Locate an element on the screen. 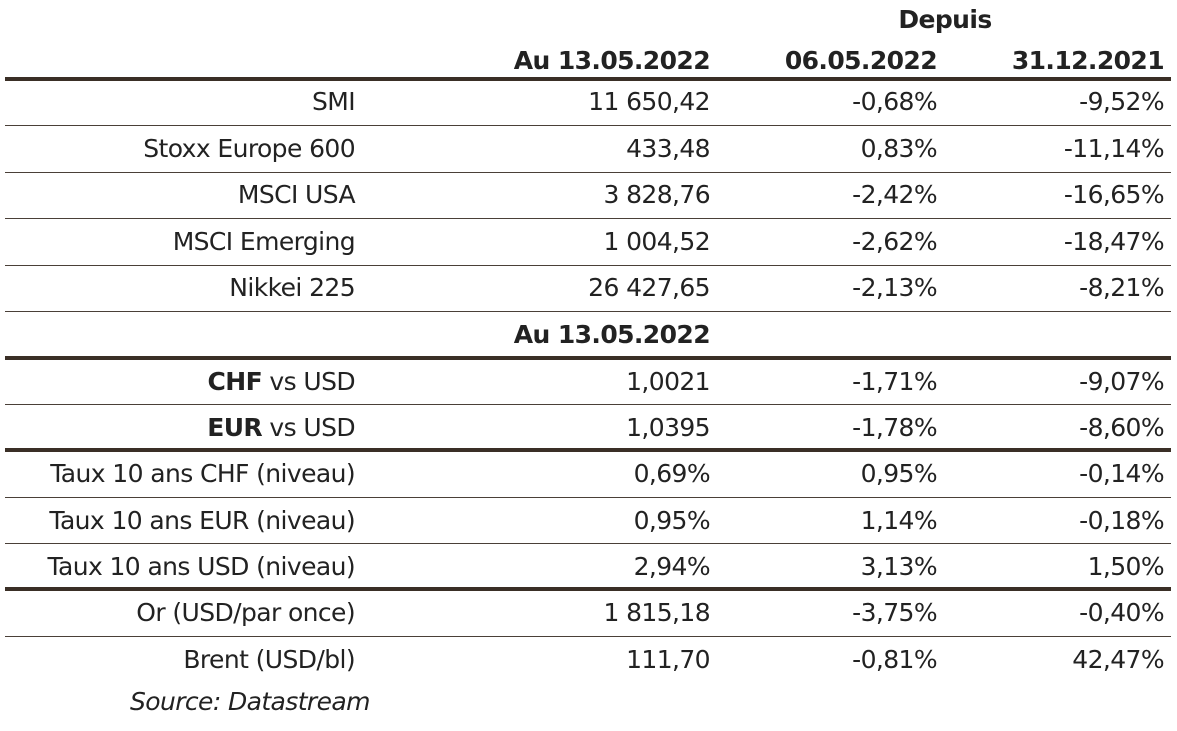 This screenshot has height=731, width=1177. row-label: CHF vs USD is located at coordinates (178, 382).